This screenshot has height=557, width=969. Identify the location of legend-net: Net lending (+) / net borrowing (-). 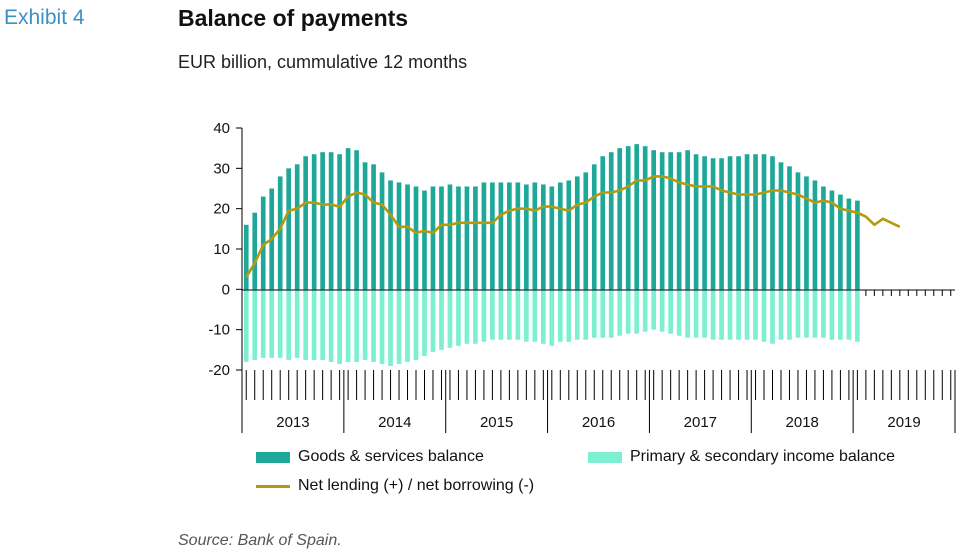
(395, 486).